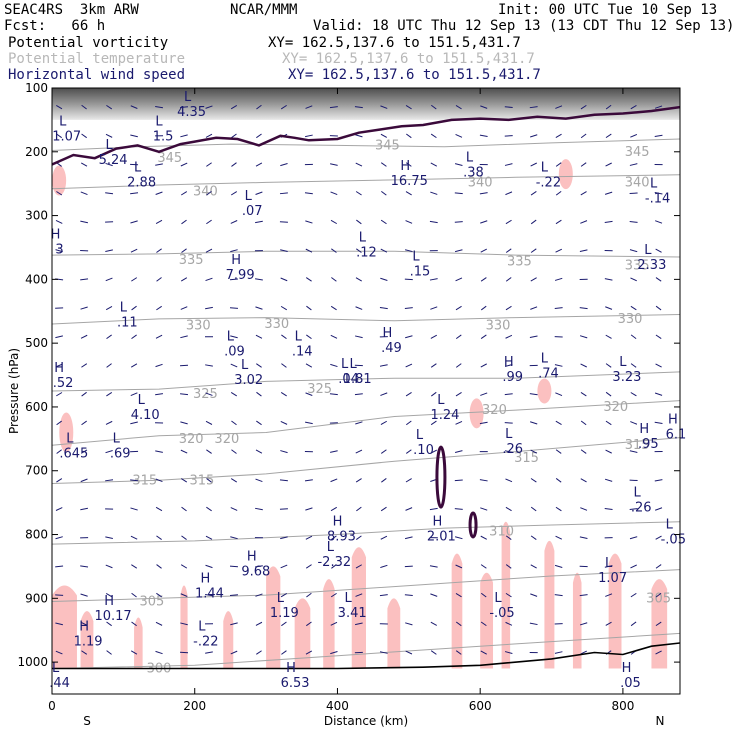 This screenshot has height=740, width=740. Describe the element at coordinates (163, 136) in the screenshot. I see `extremum-value: 1.5` at that location.